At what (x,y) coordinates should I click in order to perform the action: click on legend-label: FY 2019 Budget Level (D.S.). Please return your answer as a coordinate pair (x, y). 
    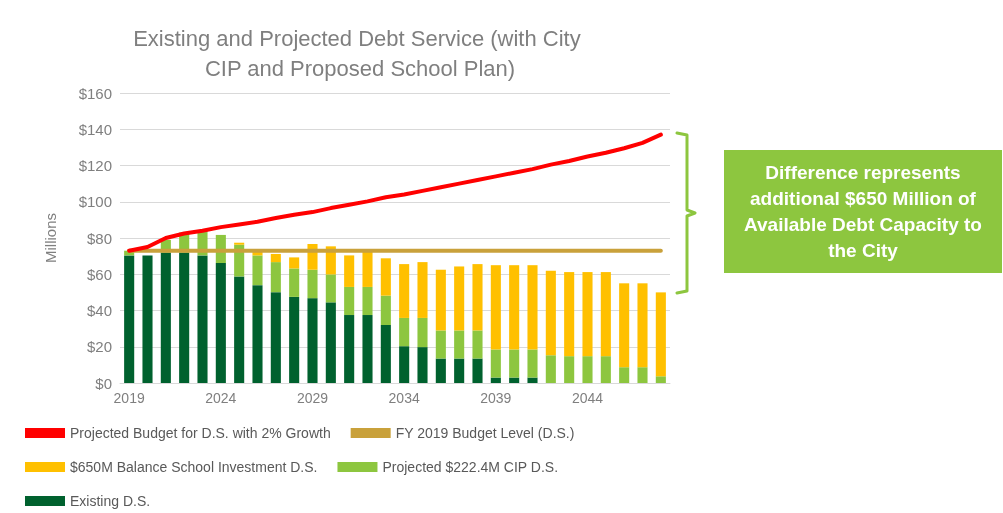
    Looking at the image, I should click on (485, 433).